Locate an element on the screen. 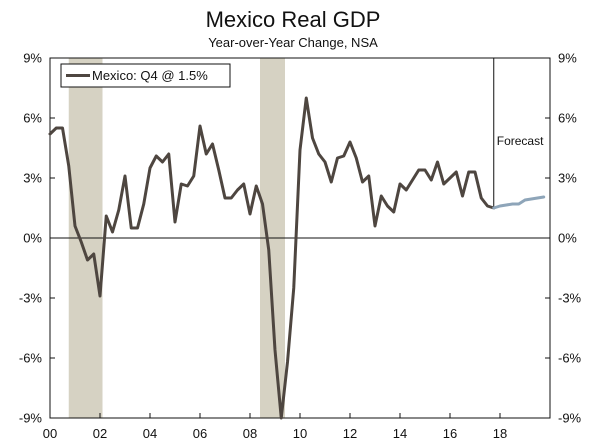  y-tick-label-right: 9% is located at coordinates (567, 58).